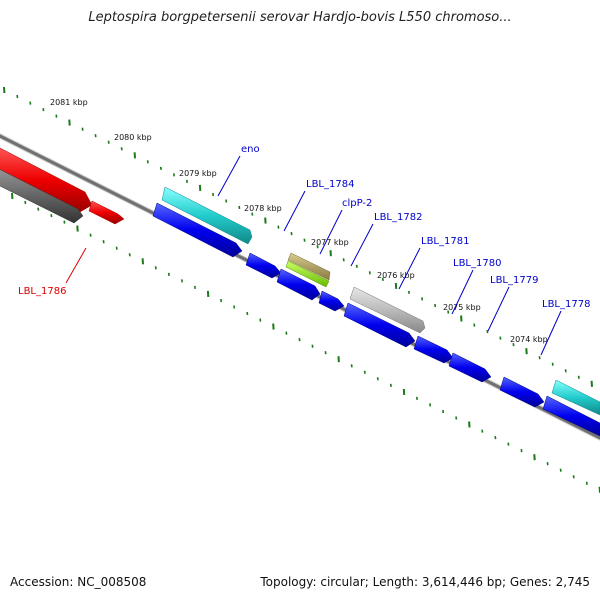 The image size is (600, 600). I want to click on cds-clpP-2-lime, so click(307, 274).